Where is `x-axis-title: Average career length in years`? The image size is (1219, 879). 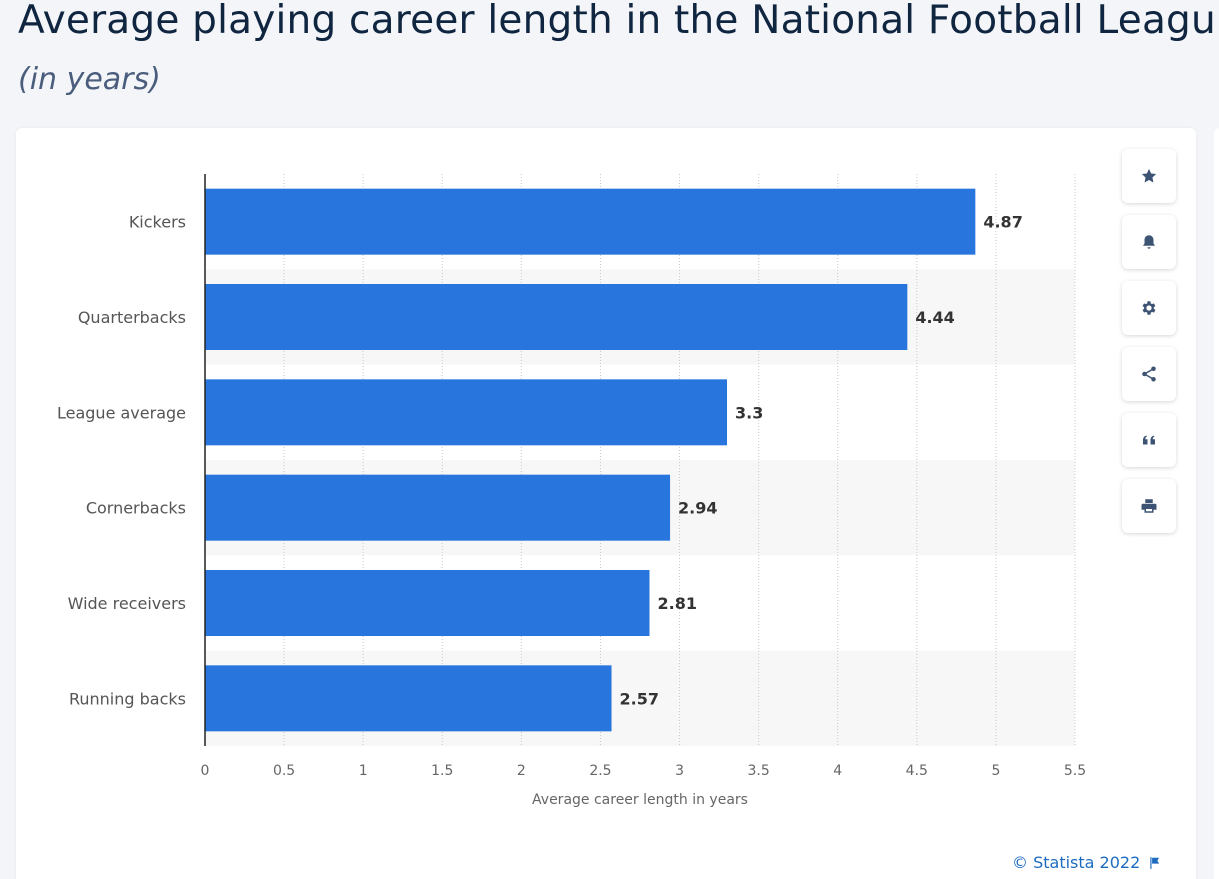
x-axis-title: Average career length in years is located at coordinates (640, 800).